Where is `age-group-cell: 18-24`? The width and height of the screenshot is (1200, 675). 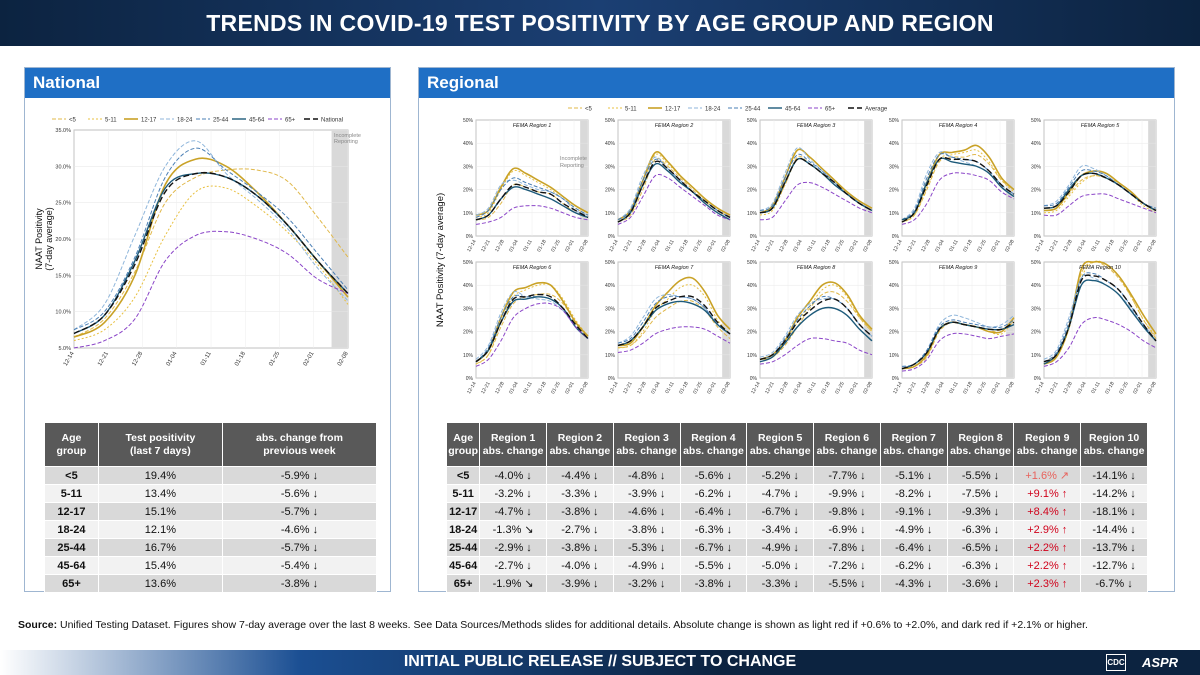 age-group-cell: 18-24 is located at coordinates (463, 529).